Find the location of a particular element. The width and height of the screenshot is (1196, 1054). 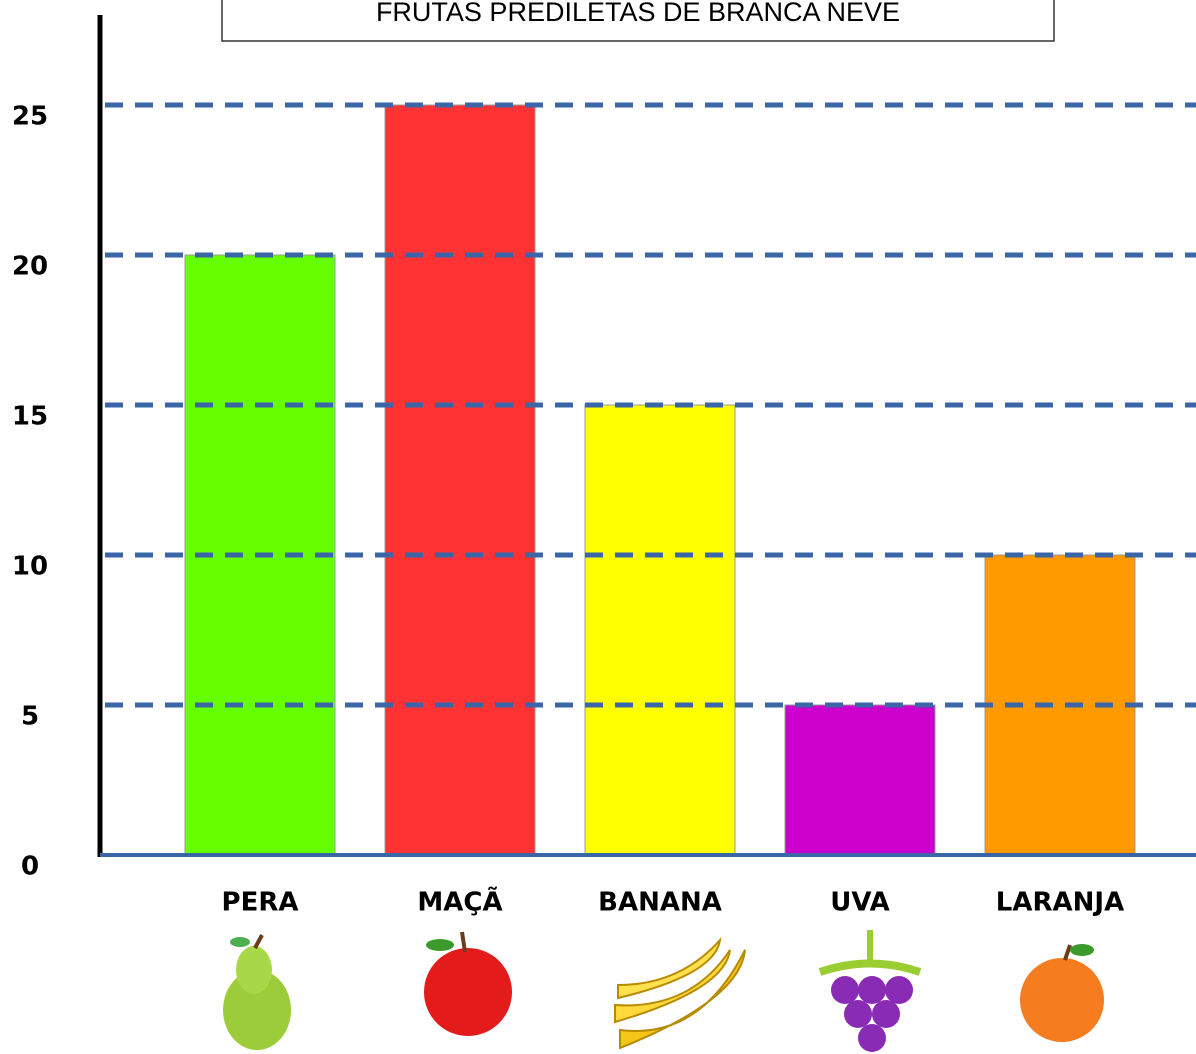

y-tick-label: 15 is located at coordinates (30, 417).